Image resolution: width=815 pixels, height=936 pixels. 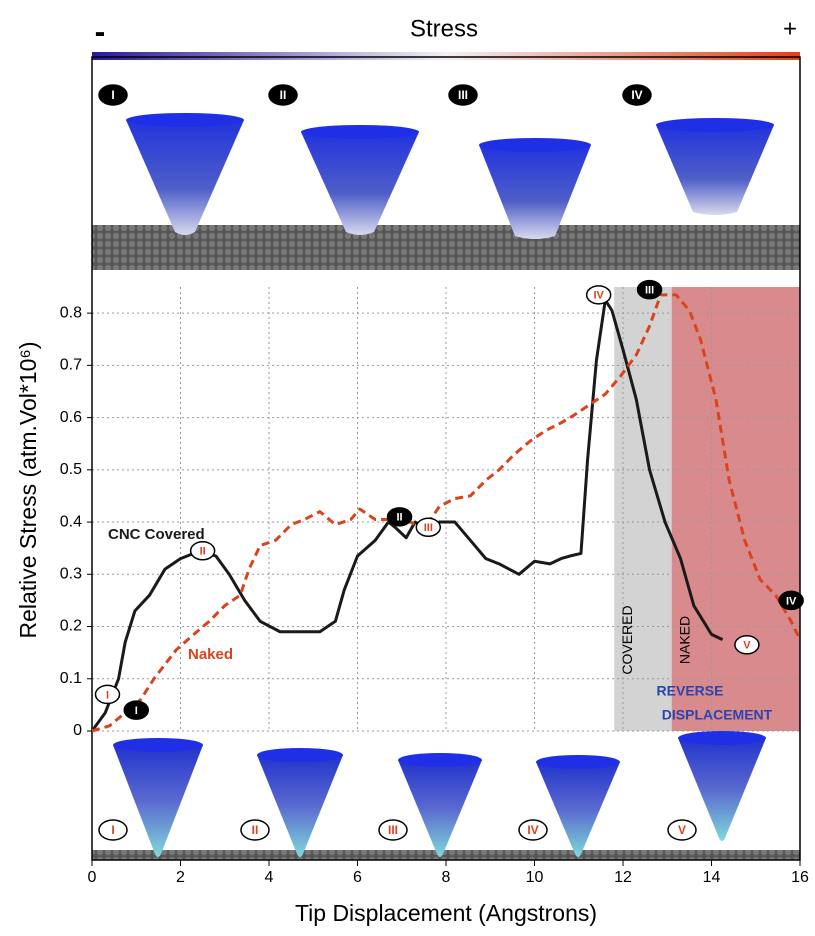 What do you see at coordinates (717, 715) in the screenshot?
I see `annotation: DISPLACEMENT` at bounding box center [717, 715].